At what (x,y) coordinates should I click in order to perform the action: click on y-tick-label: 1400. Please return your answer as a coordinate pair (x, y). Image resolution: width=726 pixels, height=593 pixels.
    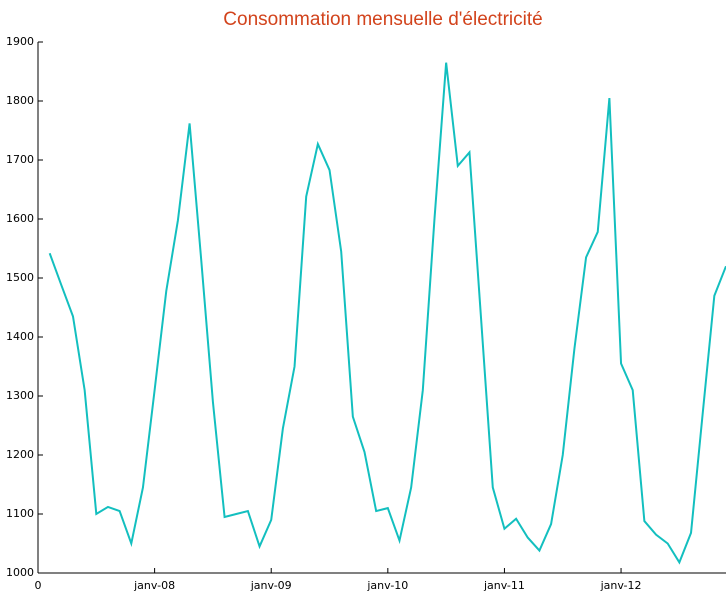
    Looking at the image, I should click on (20, 336).